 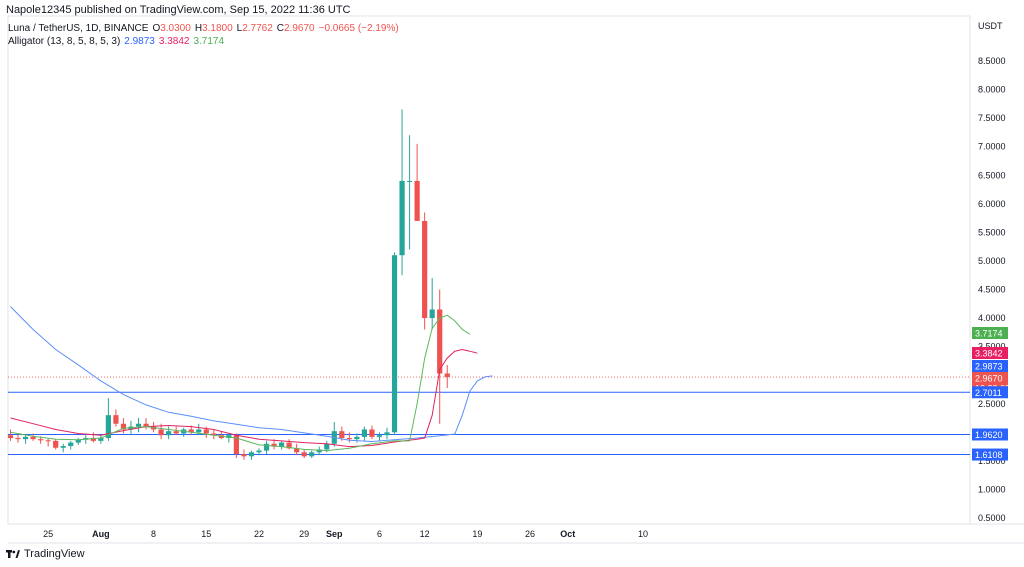 What do you see at coordinates (206, 534) in the screenshot?
I see `x-tick-label: 15` at bounding box center [206, 534].